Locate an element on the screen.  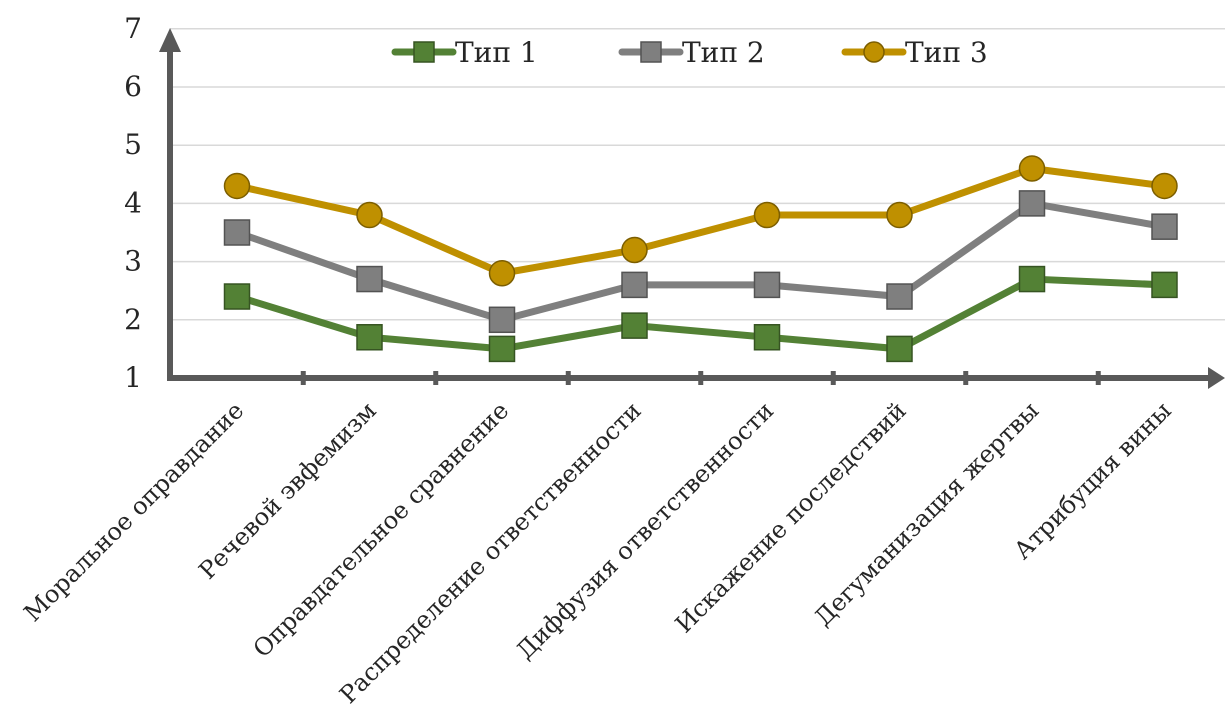
x-category-label: Дегуманизация жертвы is located at coordinates (926, 513).